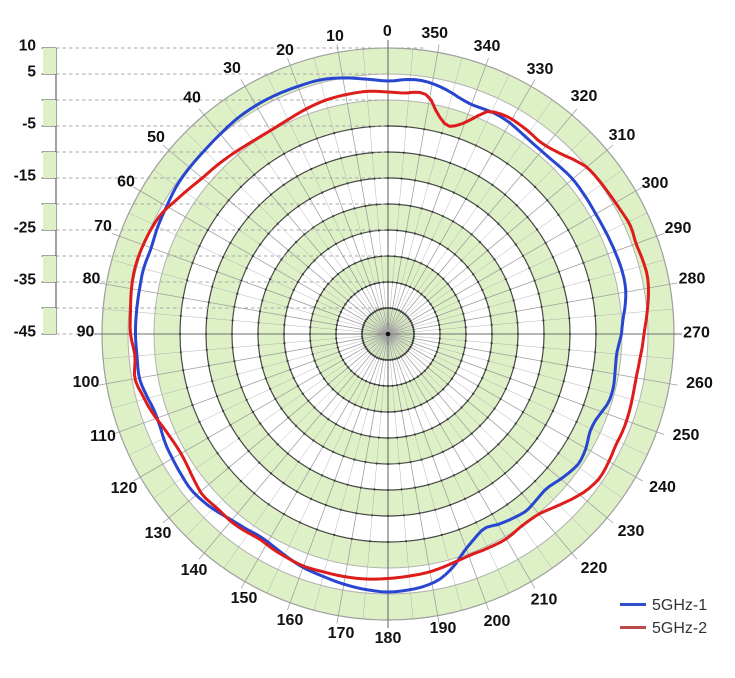 The height and width of the screenshot is (678, 735). Describe the element at coordinates (696, 332) in the screenshot. I see `svg-text: 270` at that location.